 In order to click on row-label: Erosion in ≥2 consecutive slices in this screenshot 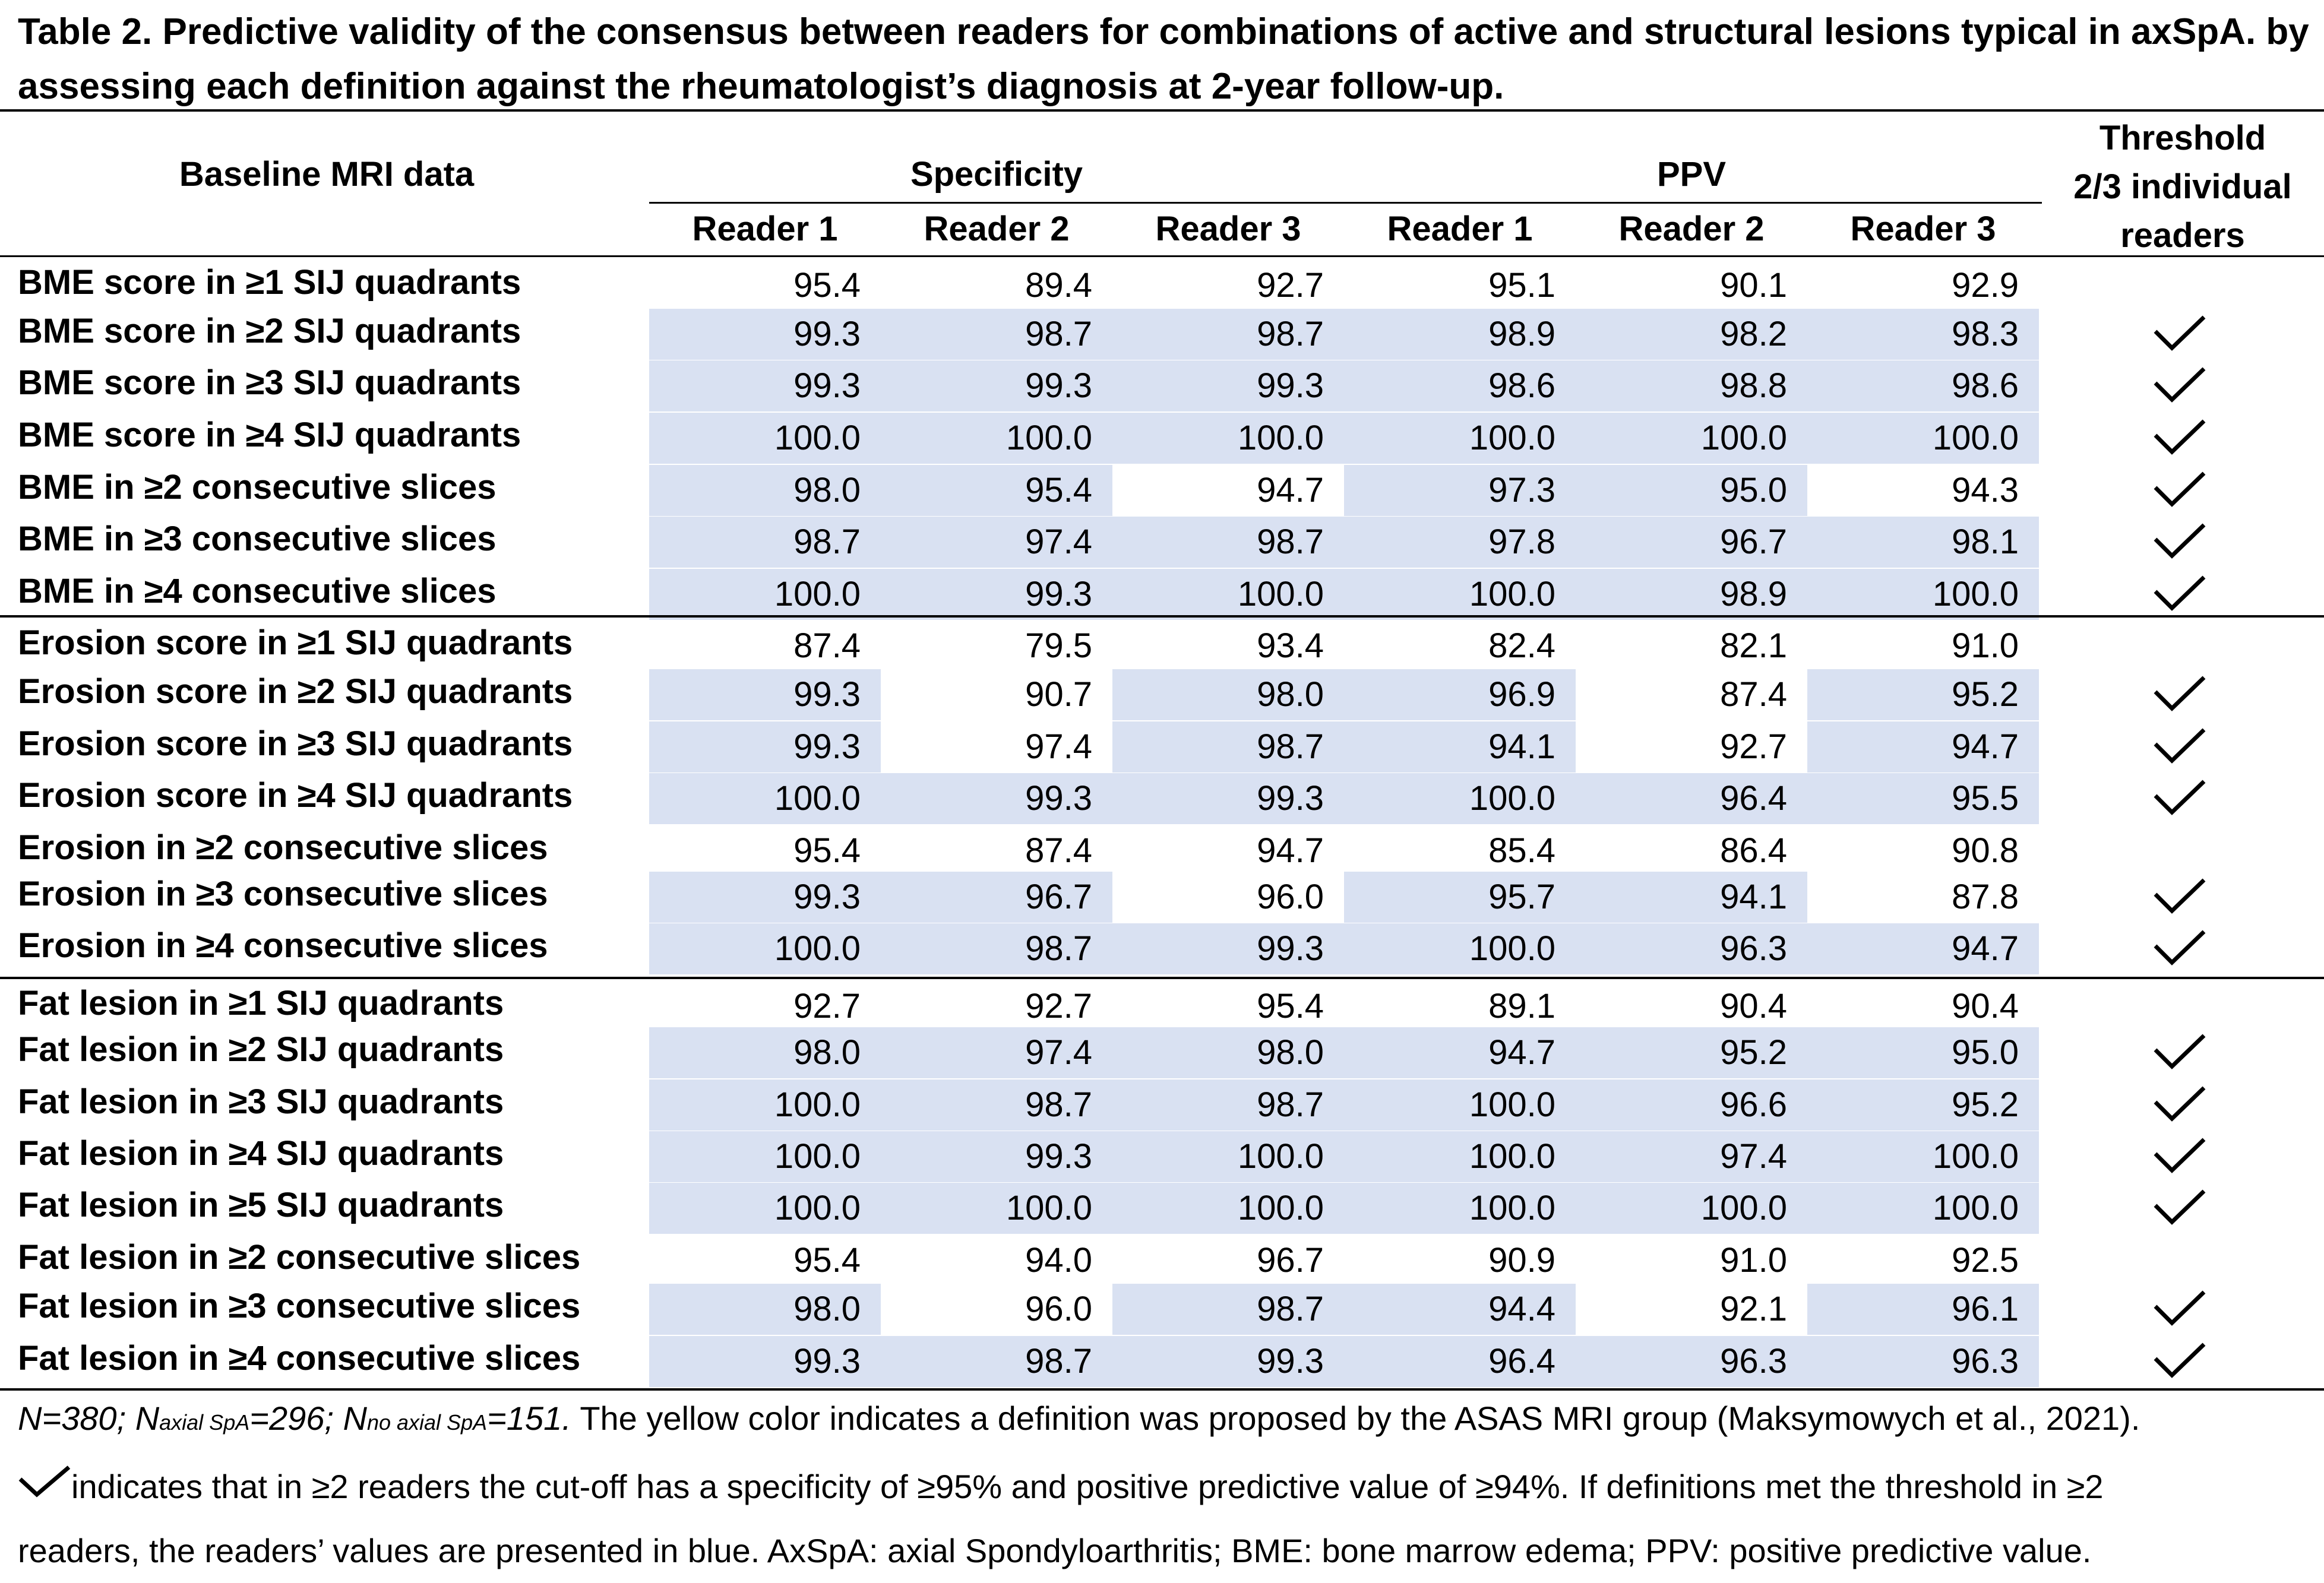, I will do `click(283, 847)`.